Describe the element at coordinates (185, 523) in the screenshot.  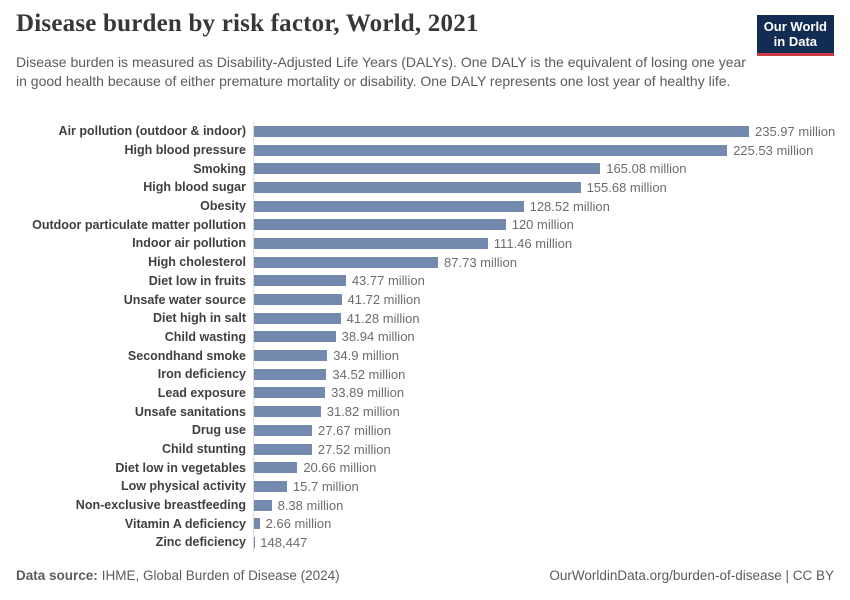
I see `category-label: Vitamin A deficiency` at that location.